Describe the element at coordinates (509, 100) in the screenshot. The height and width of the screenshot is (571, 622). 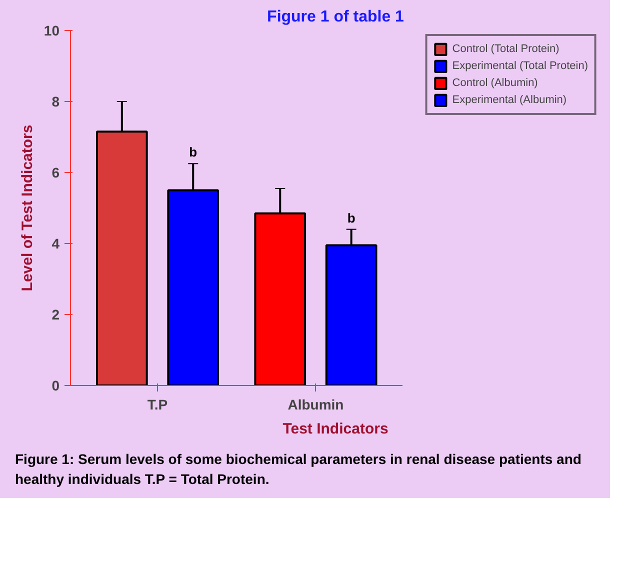
I see `legend-label: Experimental (Albumin)` at that location.